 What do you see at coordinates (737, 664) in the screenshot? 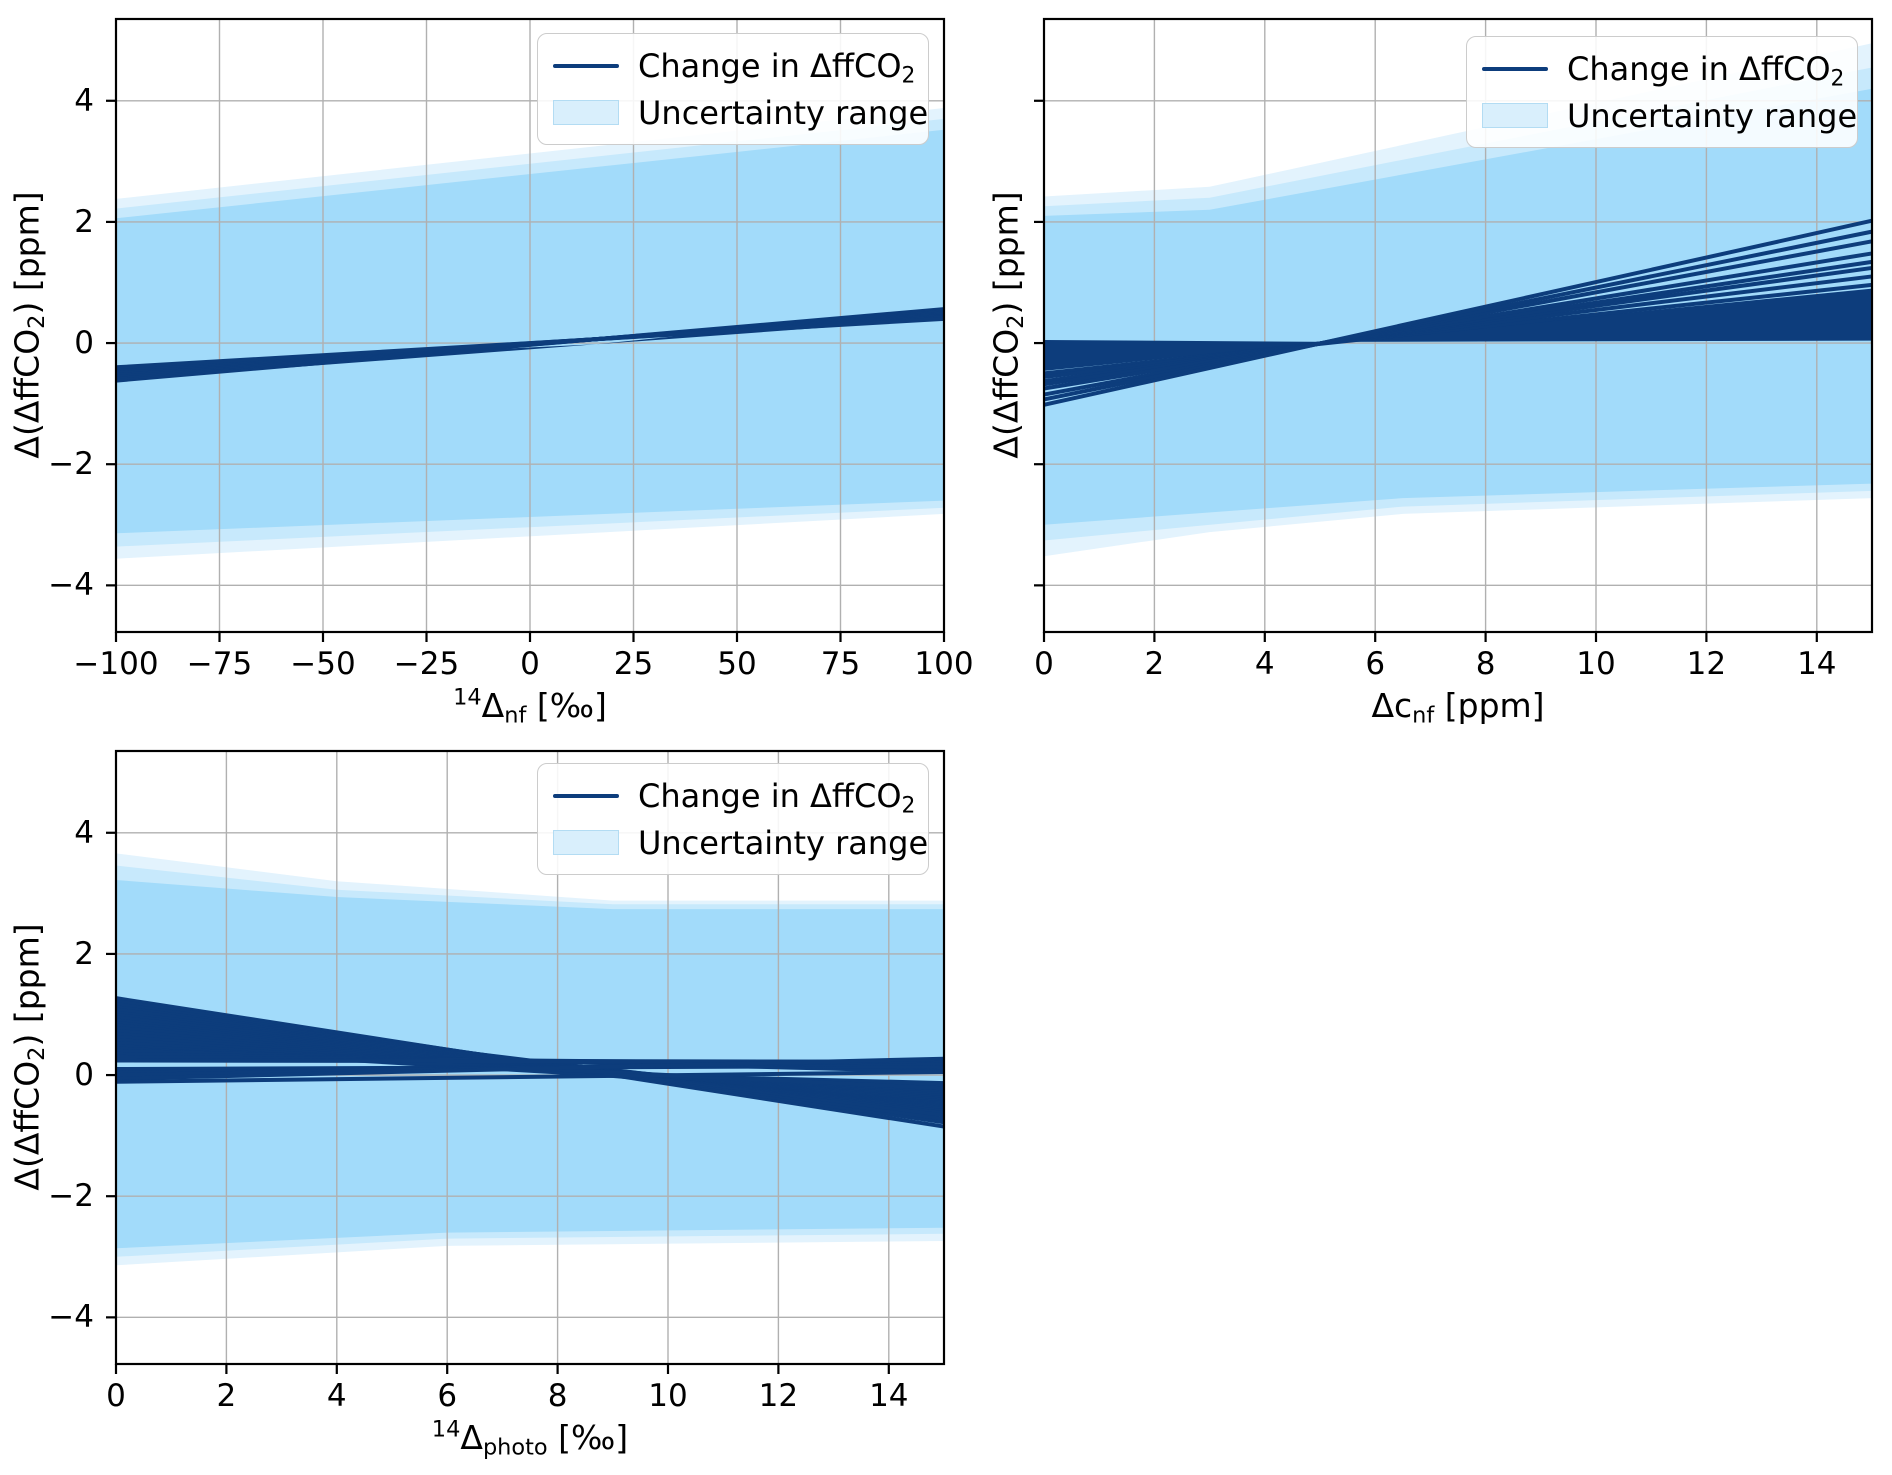
I see `x-tick-label: 50` at bounding box center [737, 664].